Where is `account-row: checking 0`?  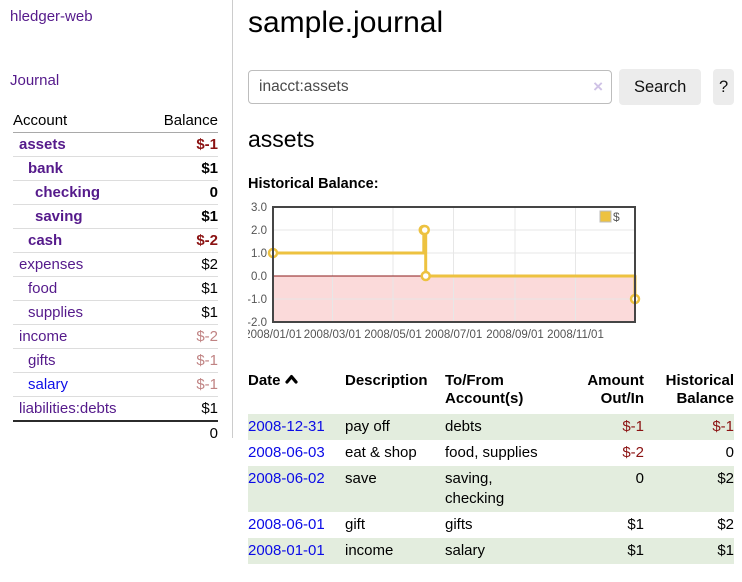 account-row: checking 0 is located at coordinates (115, 192).